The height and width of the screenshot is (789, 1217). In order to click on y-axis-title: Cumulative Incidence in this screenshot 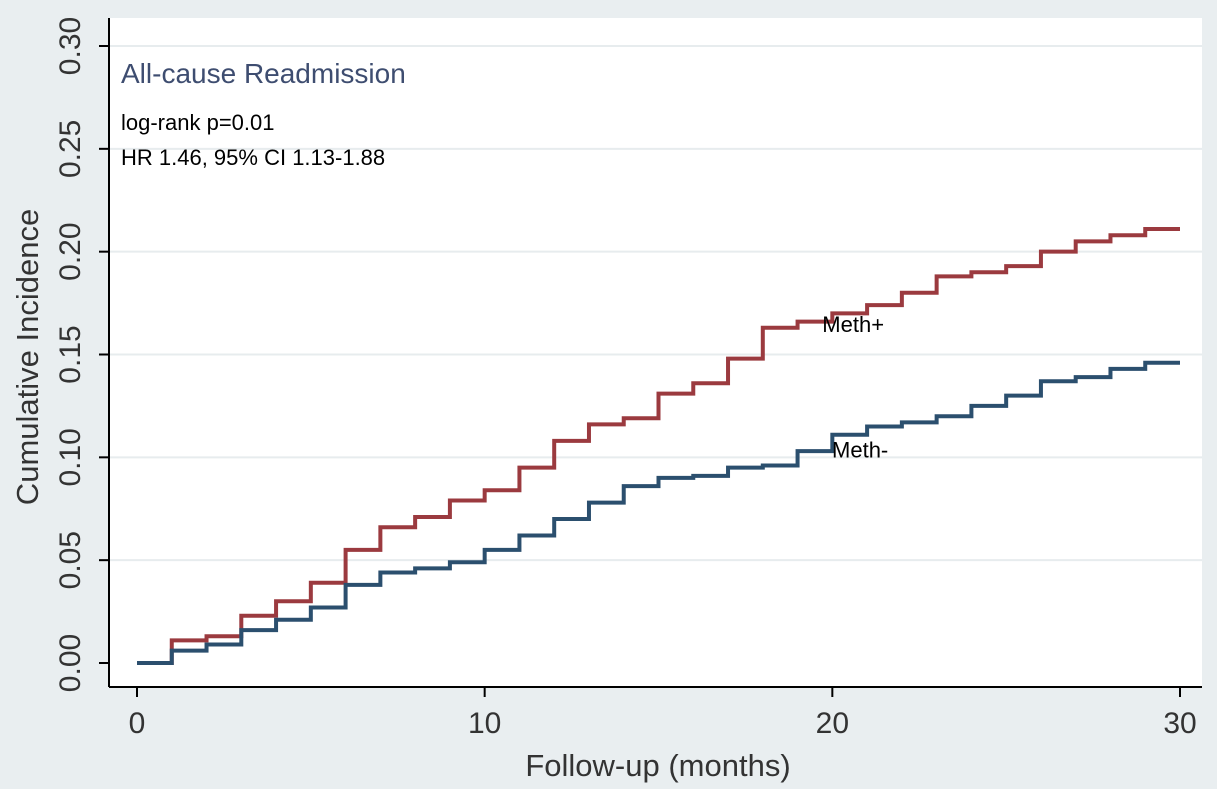, I will do `click(27, 357)`.